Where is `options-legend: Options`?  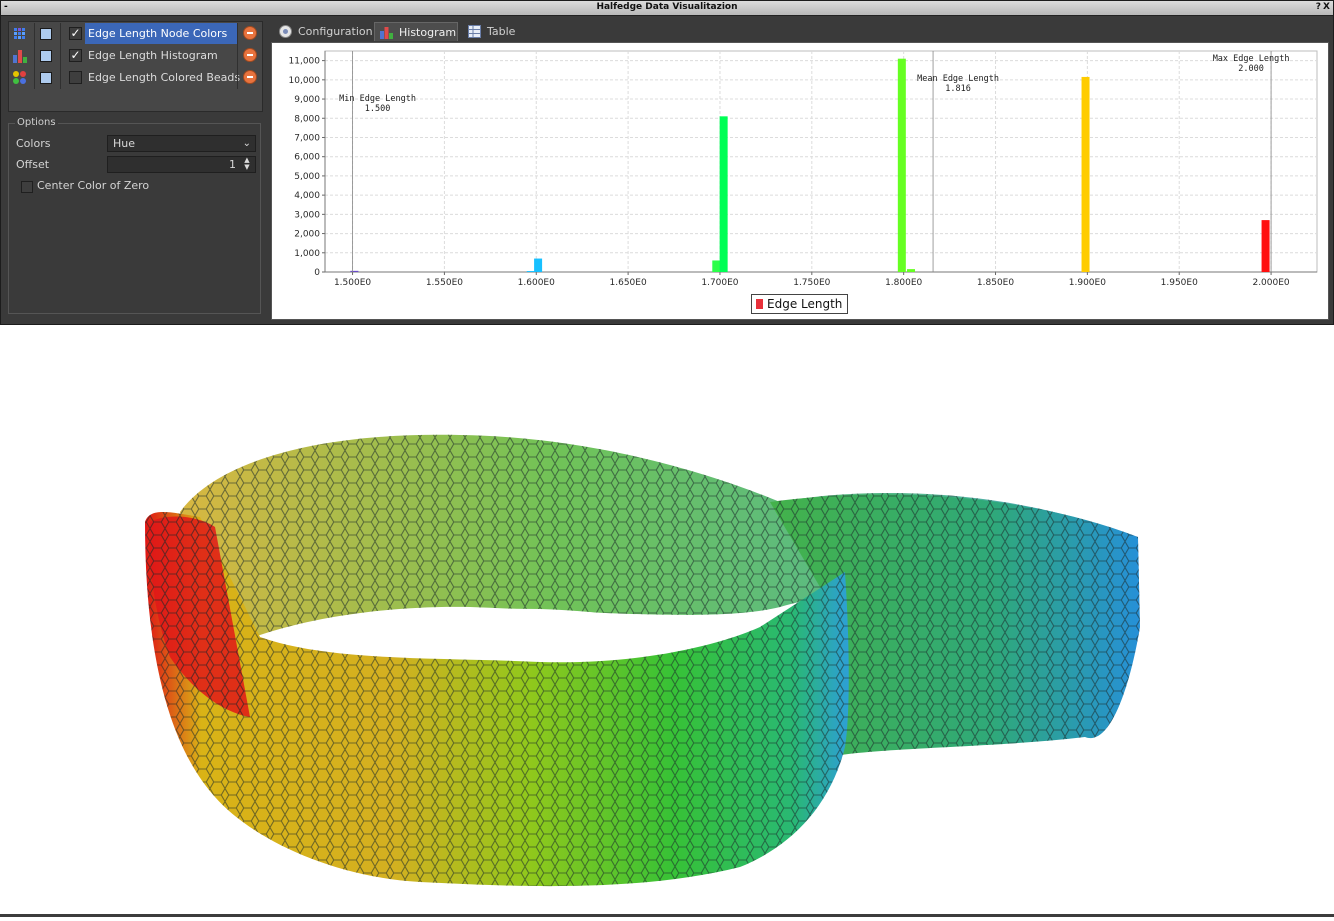
options-legend: Options is located at coordinates (36, 122).